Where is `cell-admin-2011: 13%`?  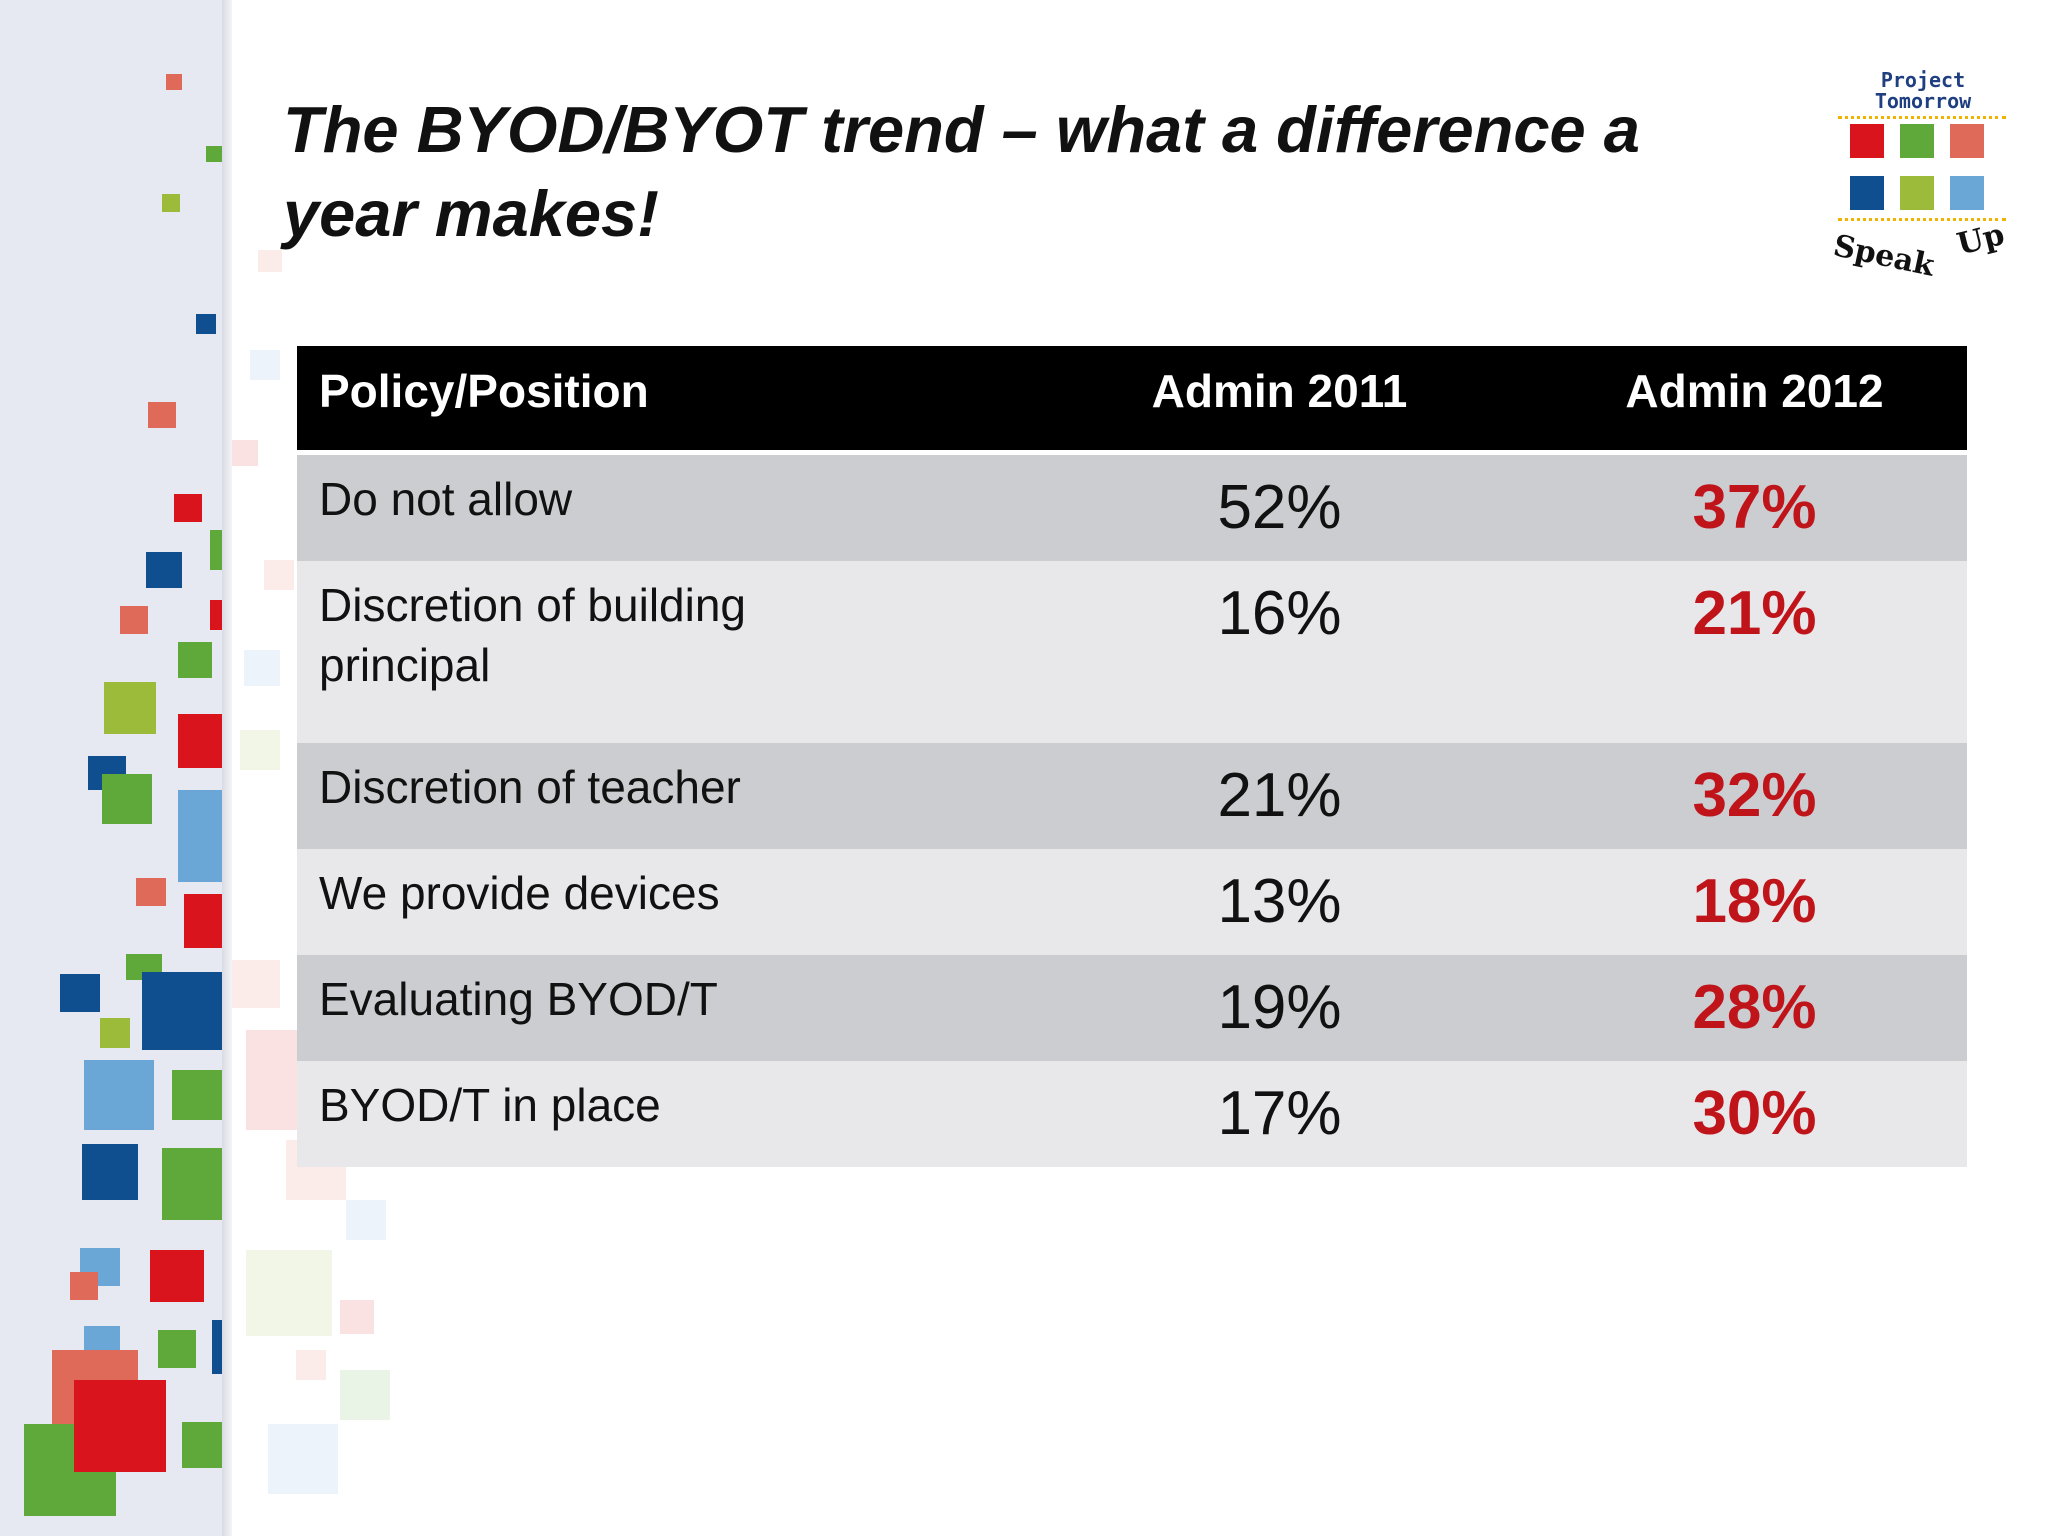 cell-admin-2011: 13% is located at coordinates (1279, 901).